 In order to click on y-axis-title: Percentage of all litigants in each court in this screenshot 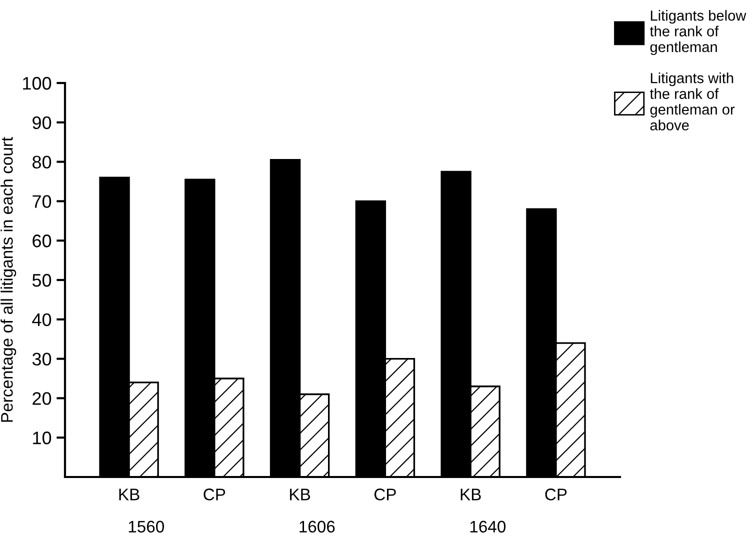, I will do `click(8, 279)`.